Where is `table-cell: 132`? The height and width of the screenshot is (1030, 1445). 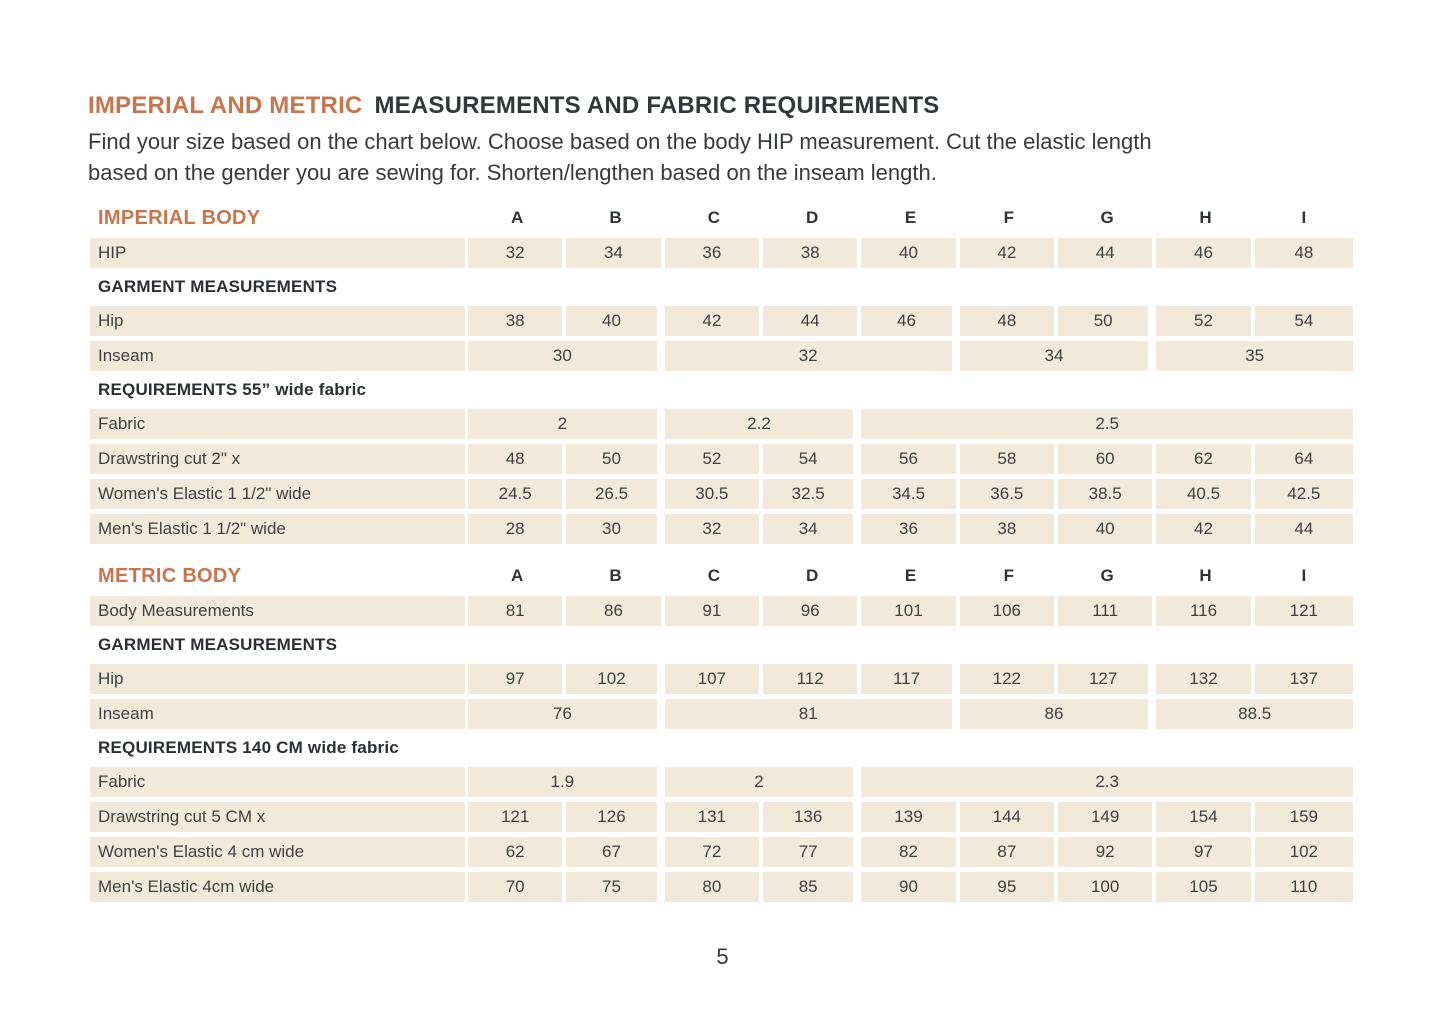 table-cell: 132 is located at coordinates (1203, 679).